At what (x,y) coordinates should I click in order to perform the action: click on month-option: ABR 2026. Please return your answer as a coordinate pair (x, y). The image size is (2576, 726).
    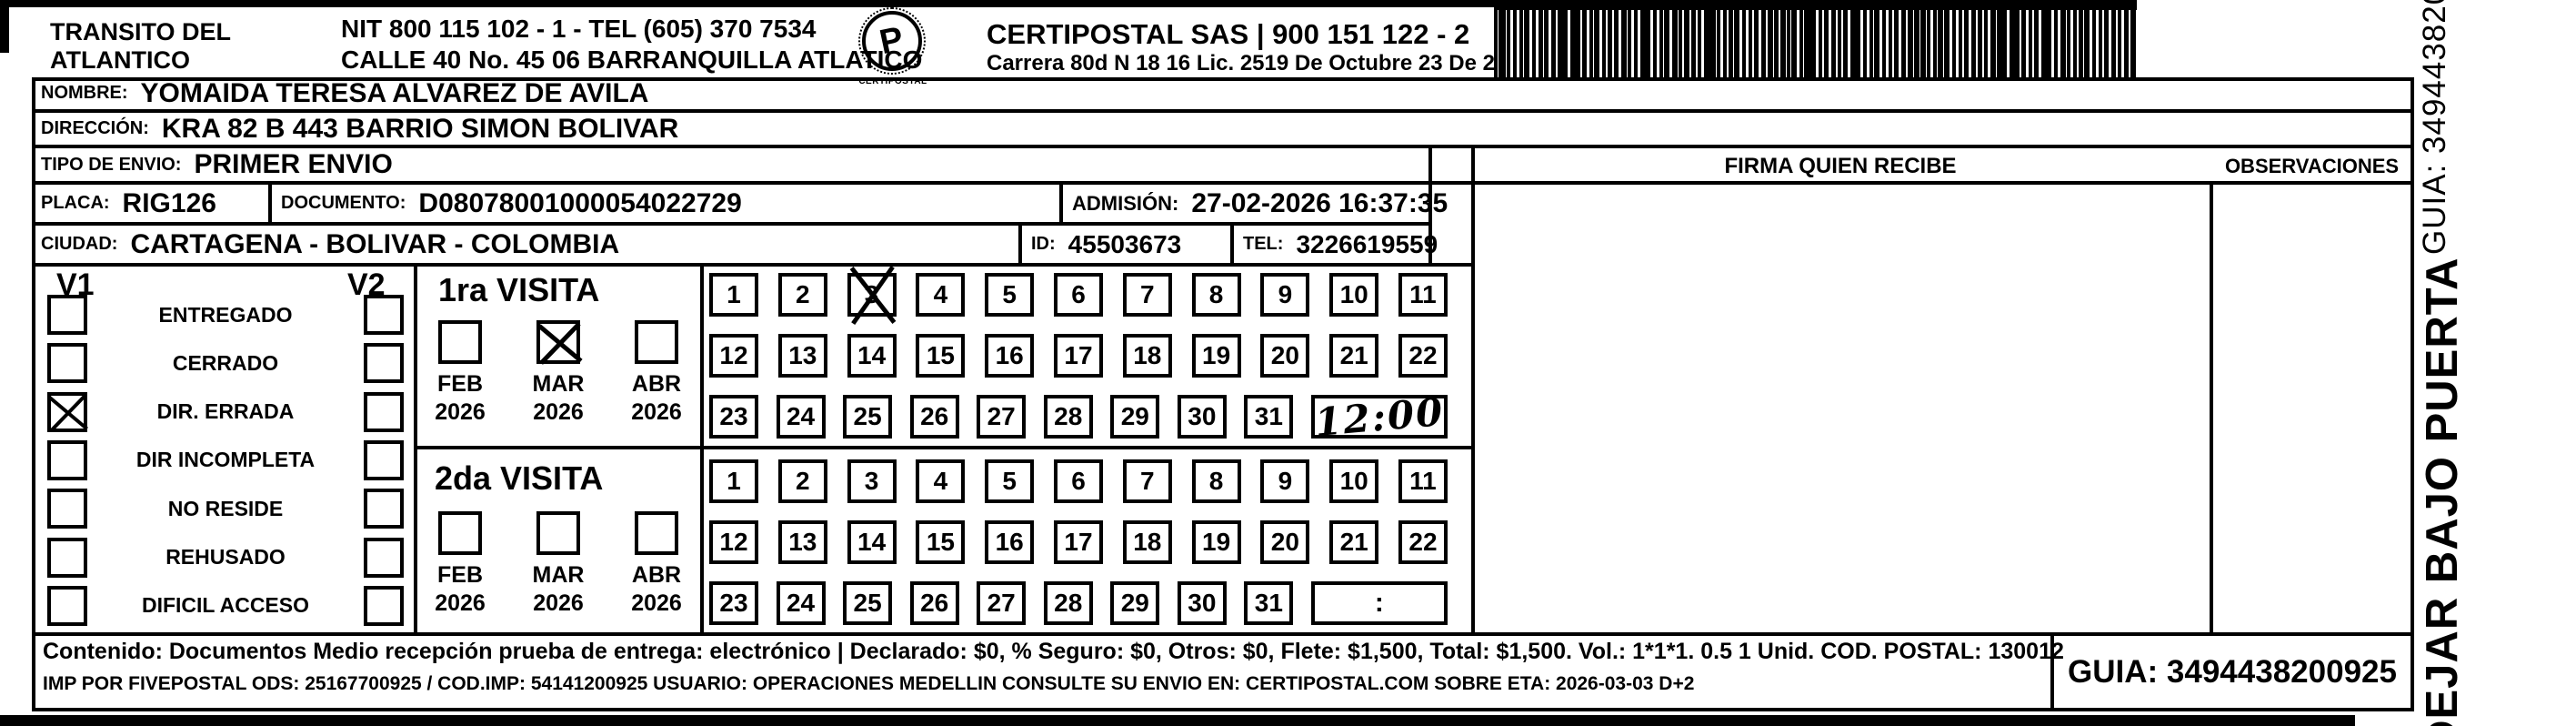
    Looking at the image, I should click on (656, 373).